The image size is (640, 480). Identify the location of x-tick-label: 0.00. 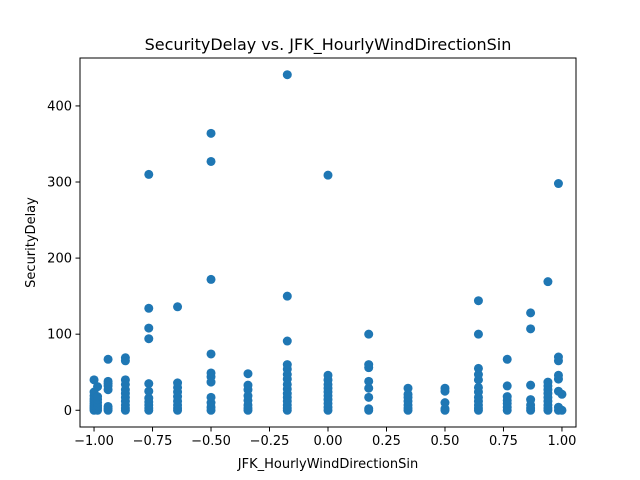
(328, 441).